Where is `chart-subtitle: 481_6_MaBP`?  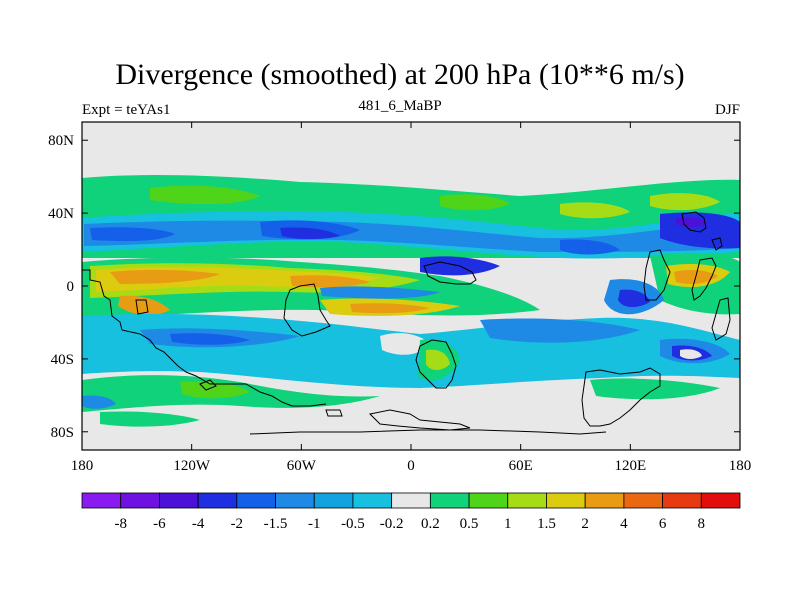 chart-subtitle: 481_6_MaBP is located at coordinates (400, 106).